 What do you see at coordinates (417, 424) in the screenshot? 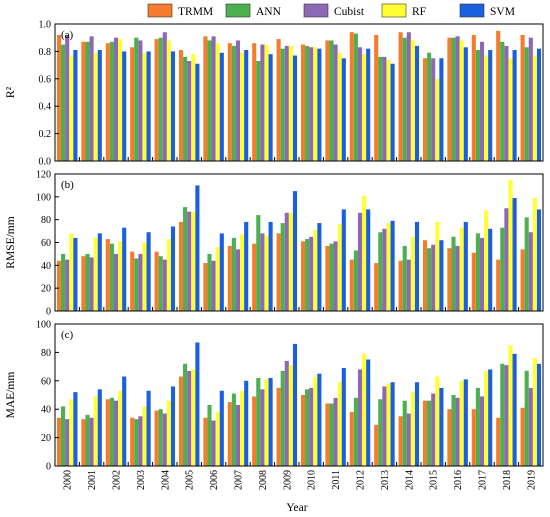
I see `bar-svm-2014` at bounding box center [417, 424].